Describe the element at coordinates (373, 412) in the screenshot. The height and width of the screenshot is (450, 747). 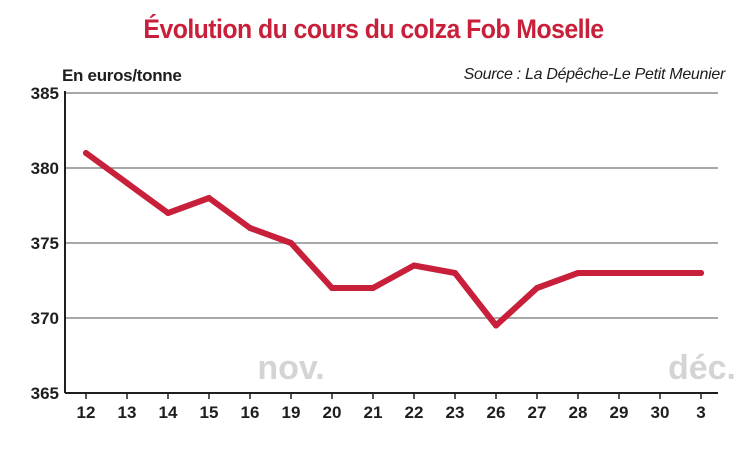
I see `x-tick-label-7: 21` at that location.